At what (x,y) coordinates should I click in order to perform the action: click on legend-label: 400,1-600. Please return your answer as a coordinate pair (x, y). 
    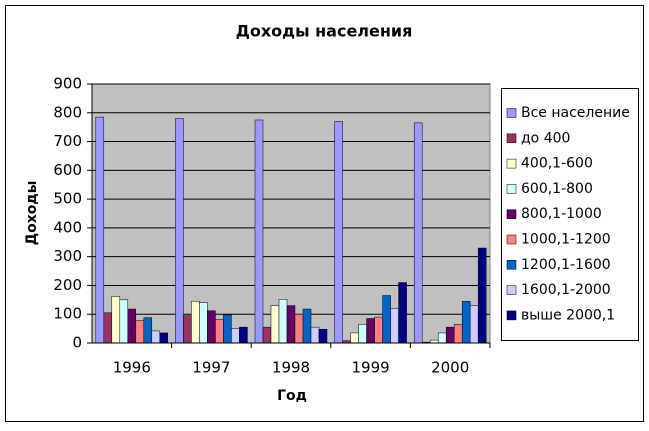
    Looking at the image, I should click on (557, 164).